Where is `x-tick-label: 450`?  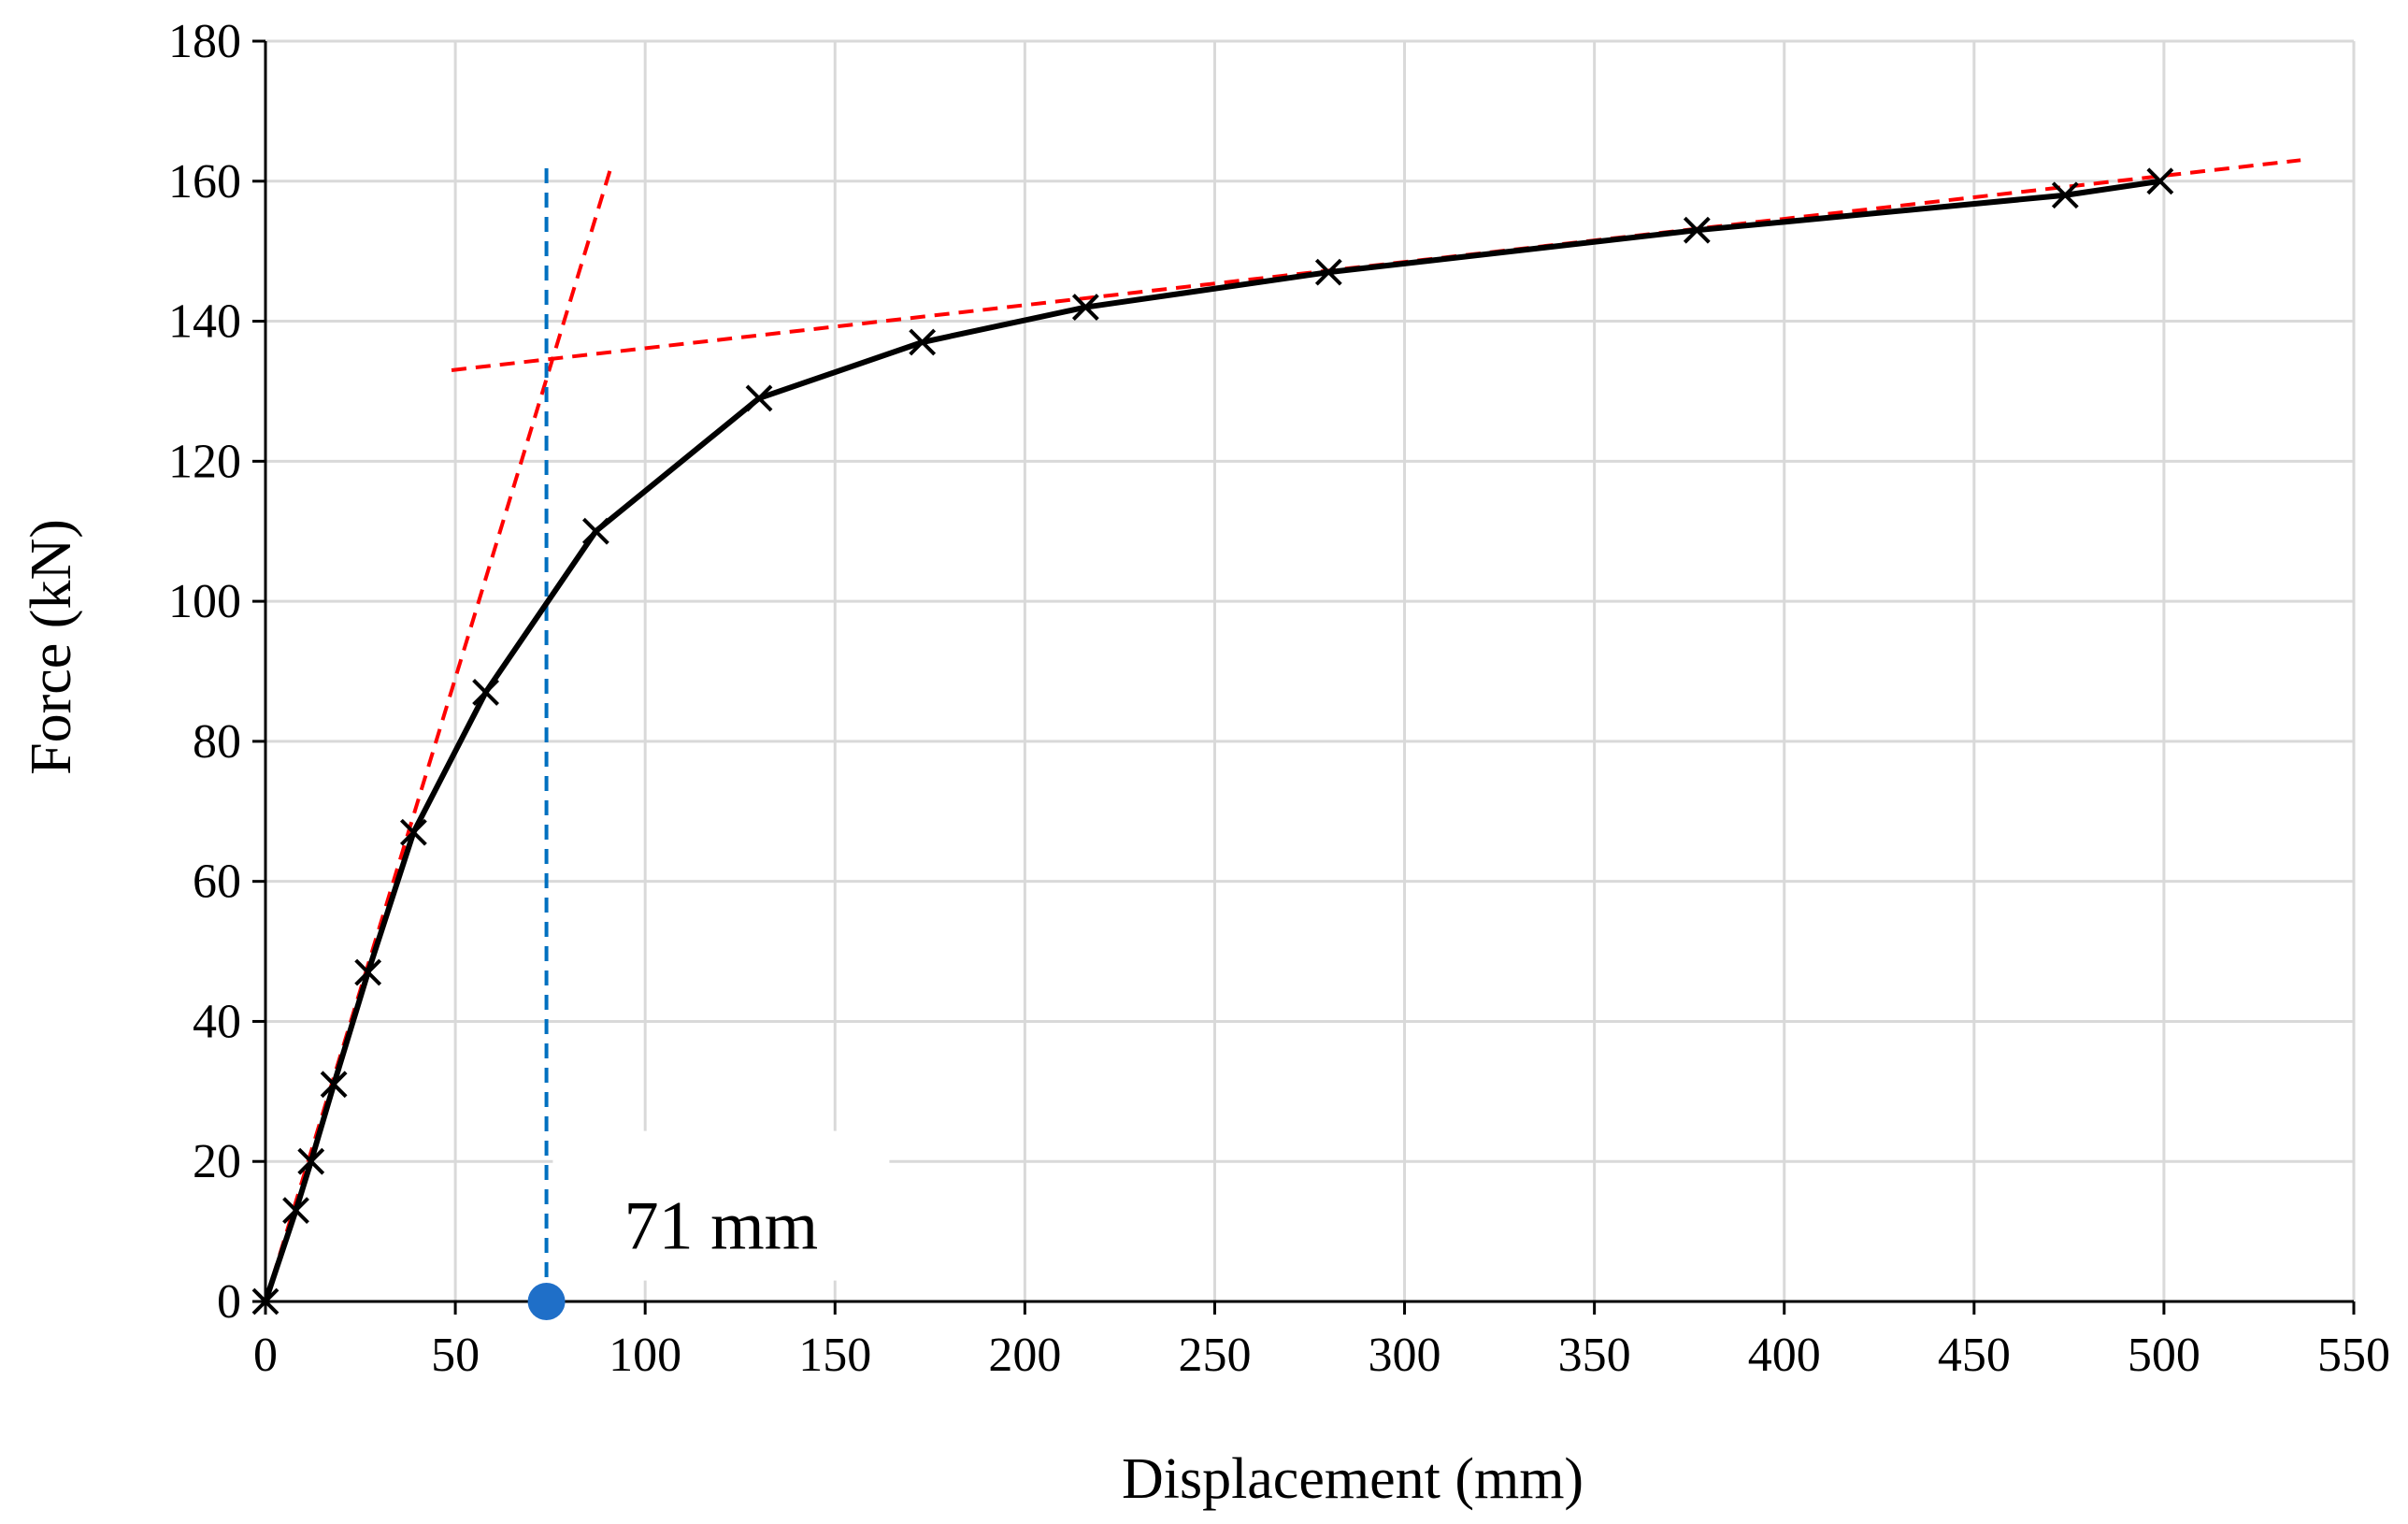
x-tick-label: 450 is located at coordinates (1974, 1355).